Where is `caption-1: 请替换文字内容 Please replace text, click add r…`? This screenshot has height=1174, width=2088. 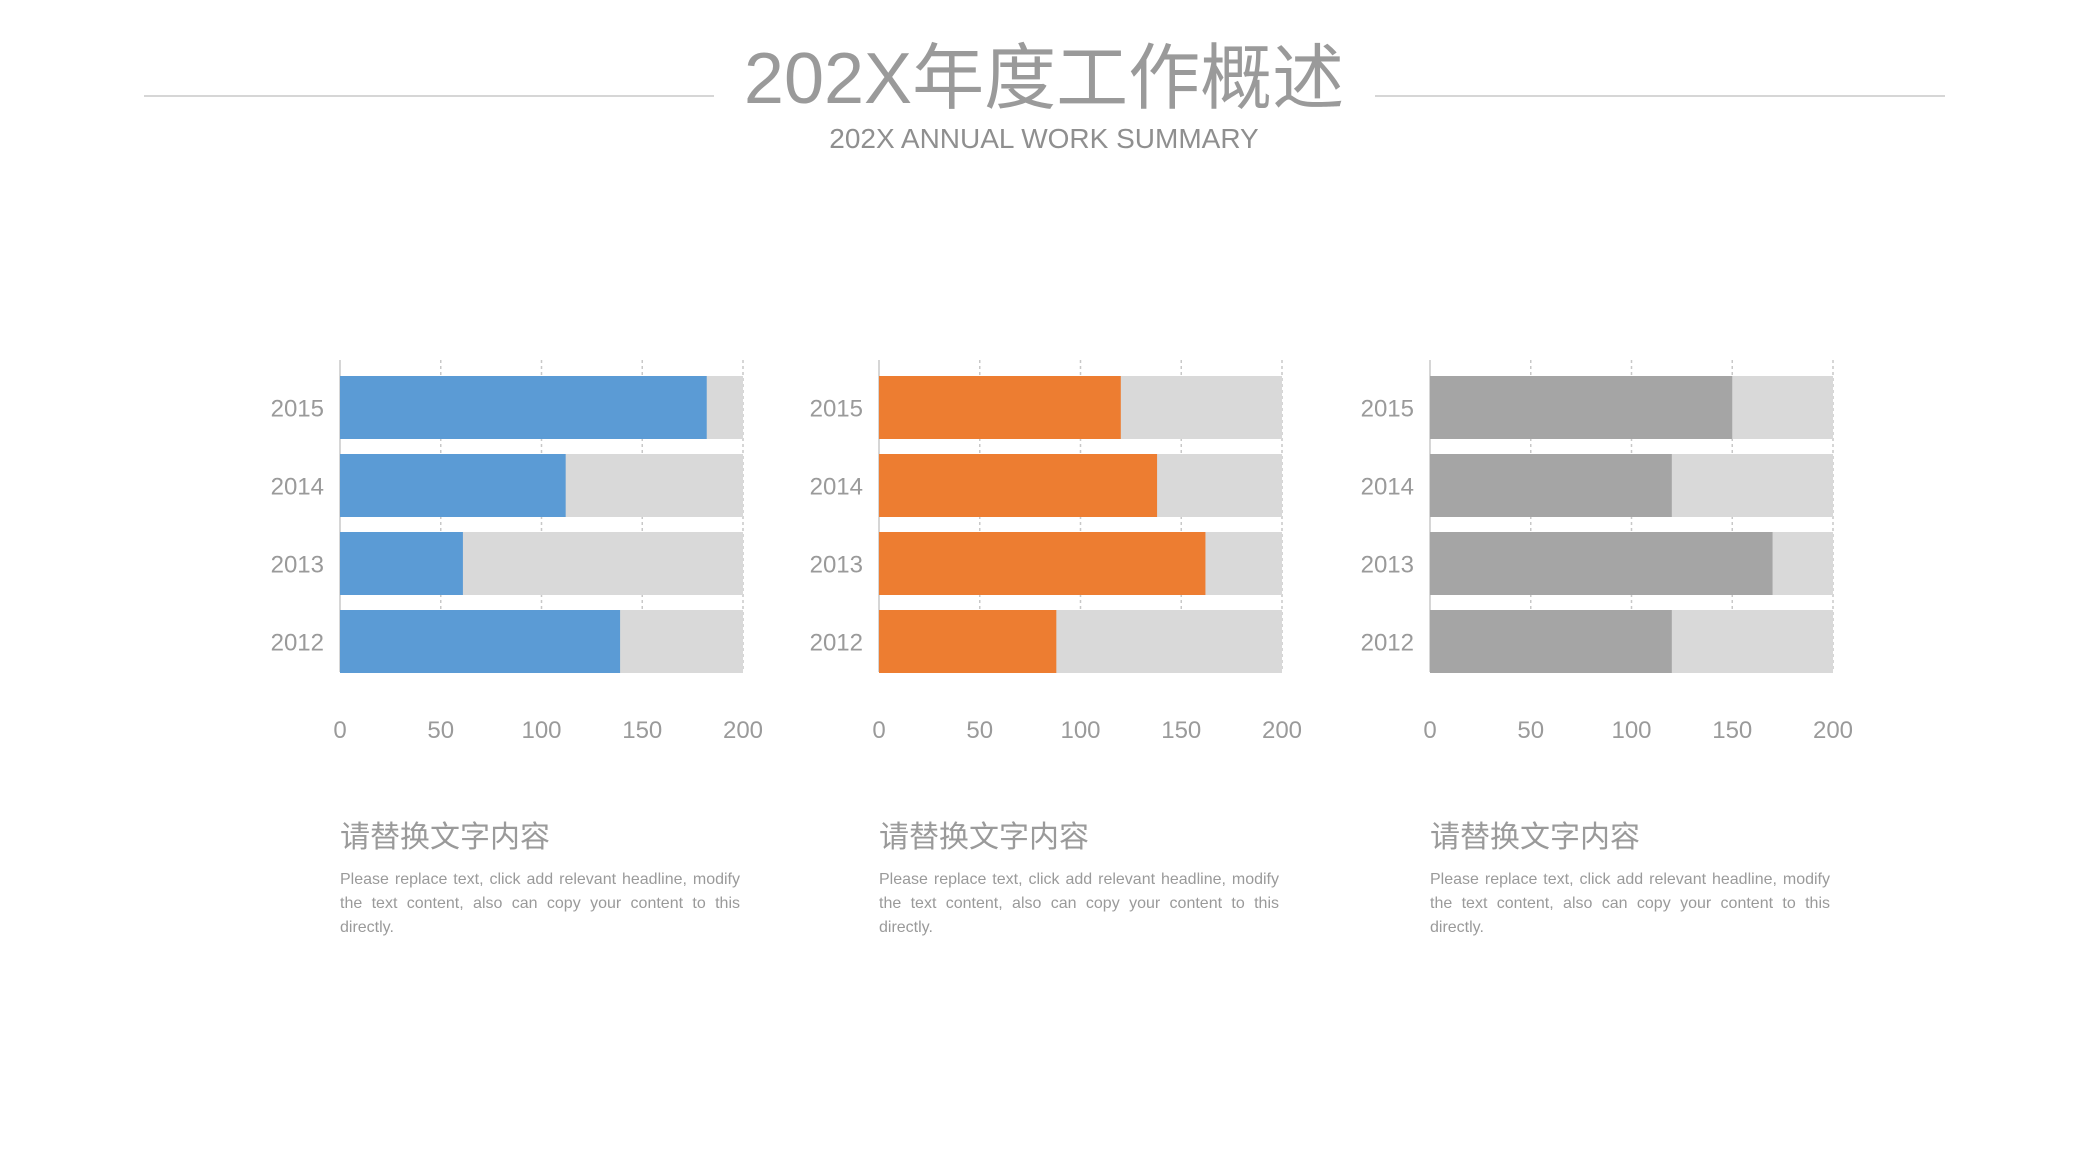 caption-1: 请替换文字内容 Please replace text, click add r… is located at coordinates (540, 879).